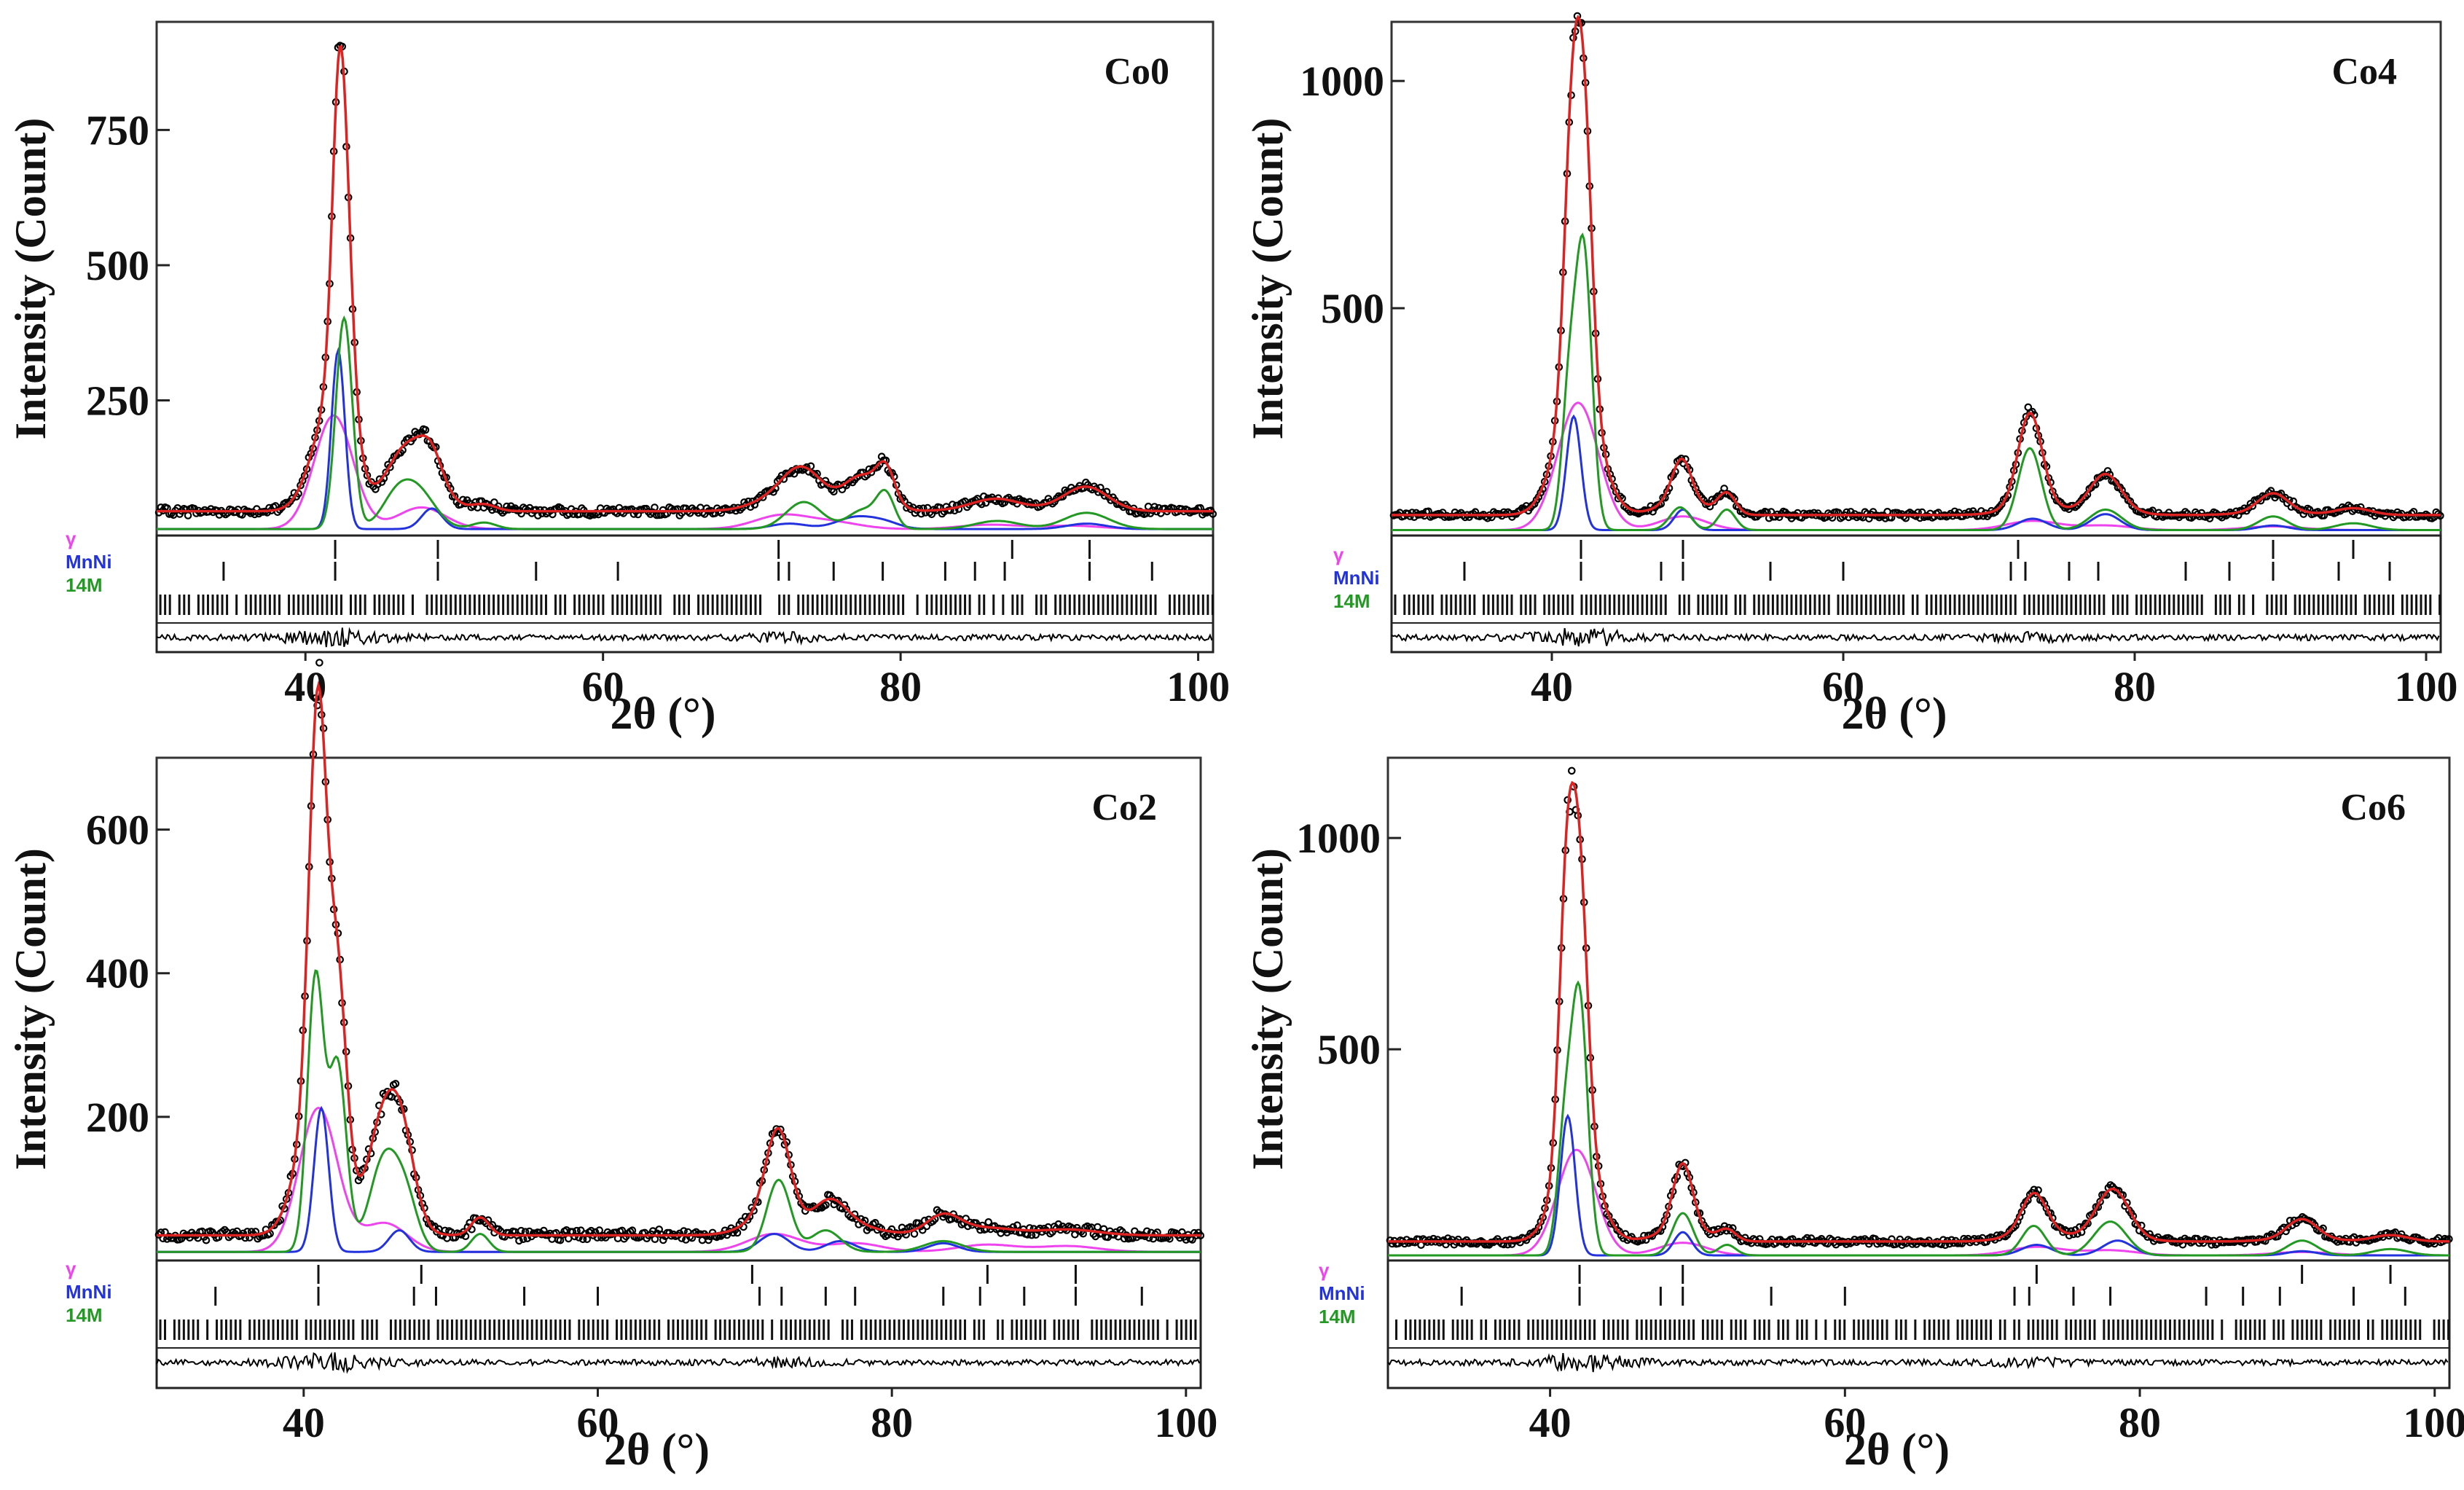  What do you see at coordinates (118, 974) in the screenshot?
I see `y-tick-label: 400` at bounding box center [118, 974].